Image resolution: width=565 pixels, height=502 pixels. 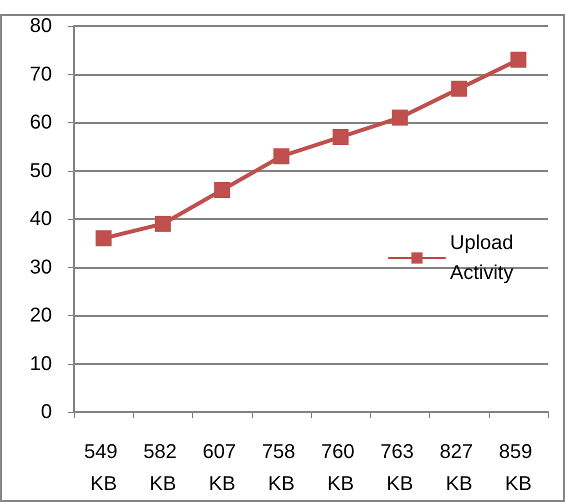 I want to click on x-tick-label: 582 KB, so click(x=162, y=468).